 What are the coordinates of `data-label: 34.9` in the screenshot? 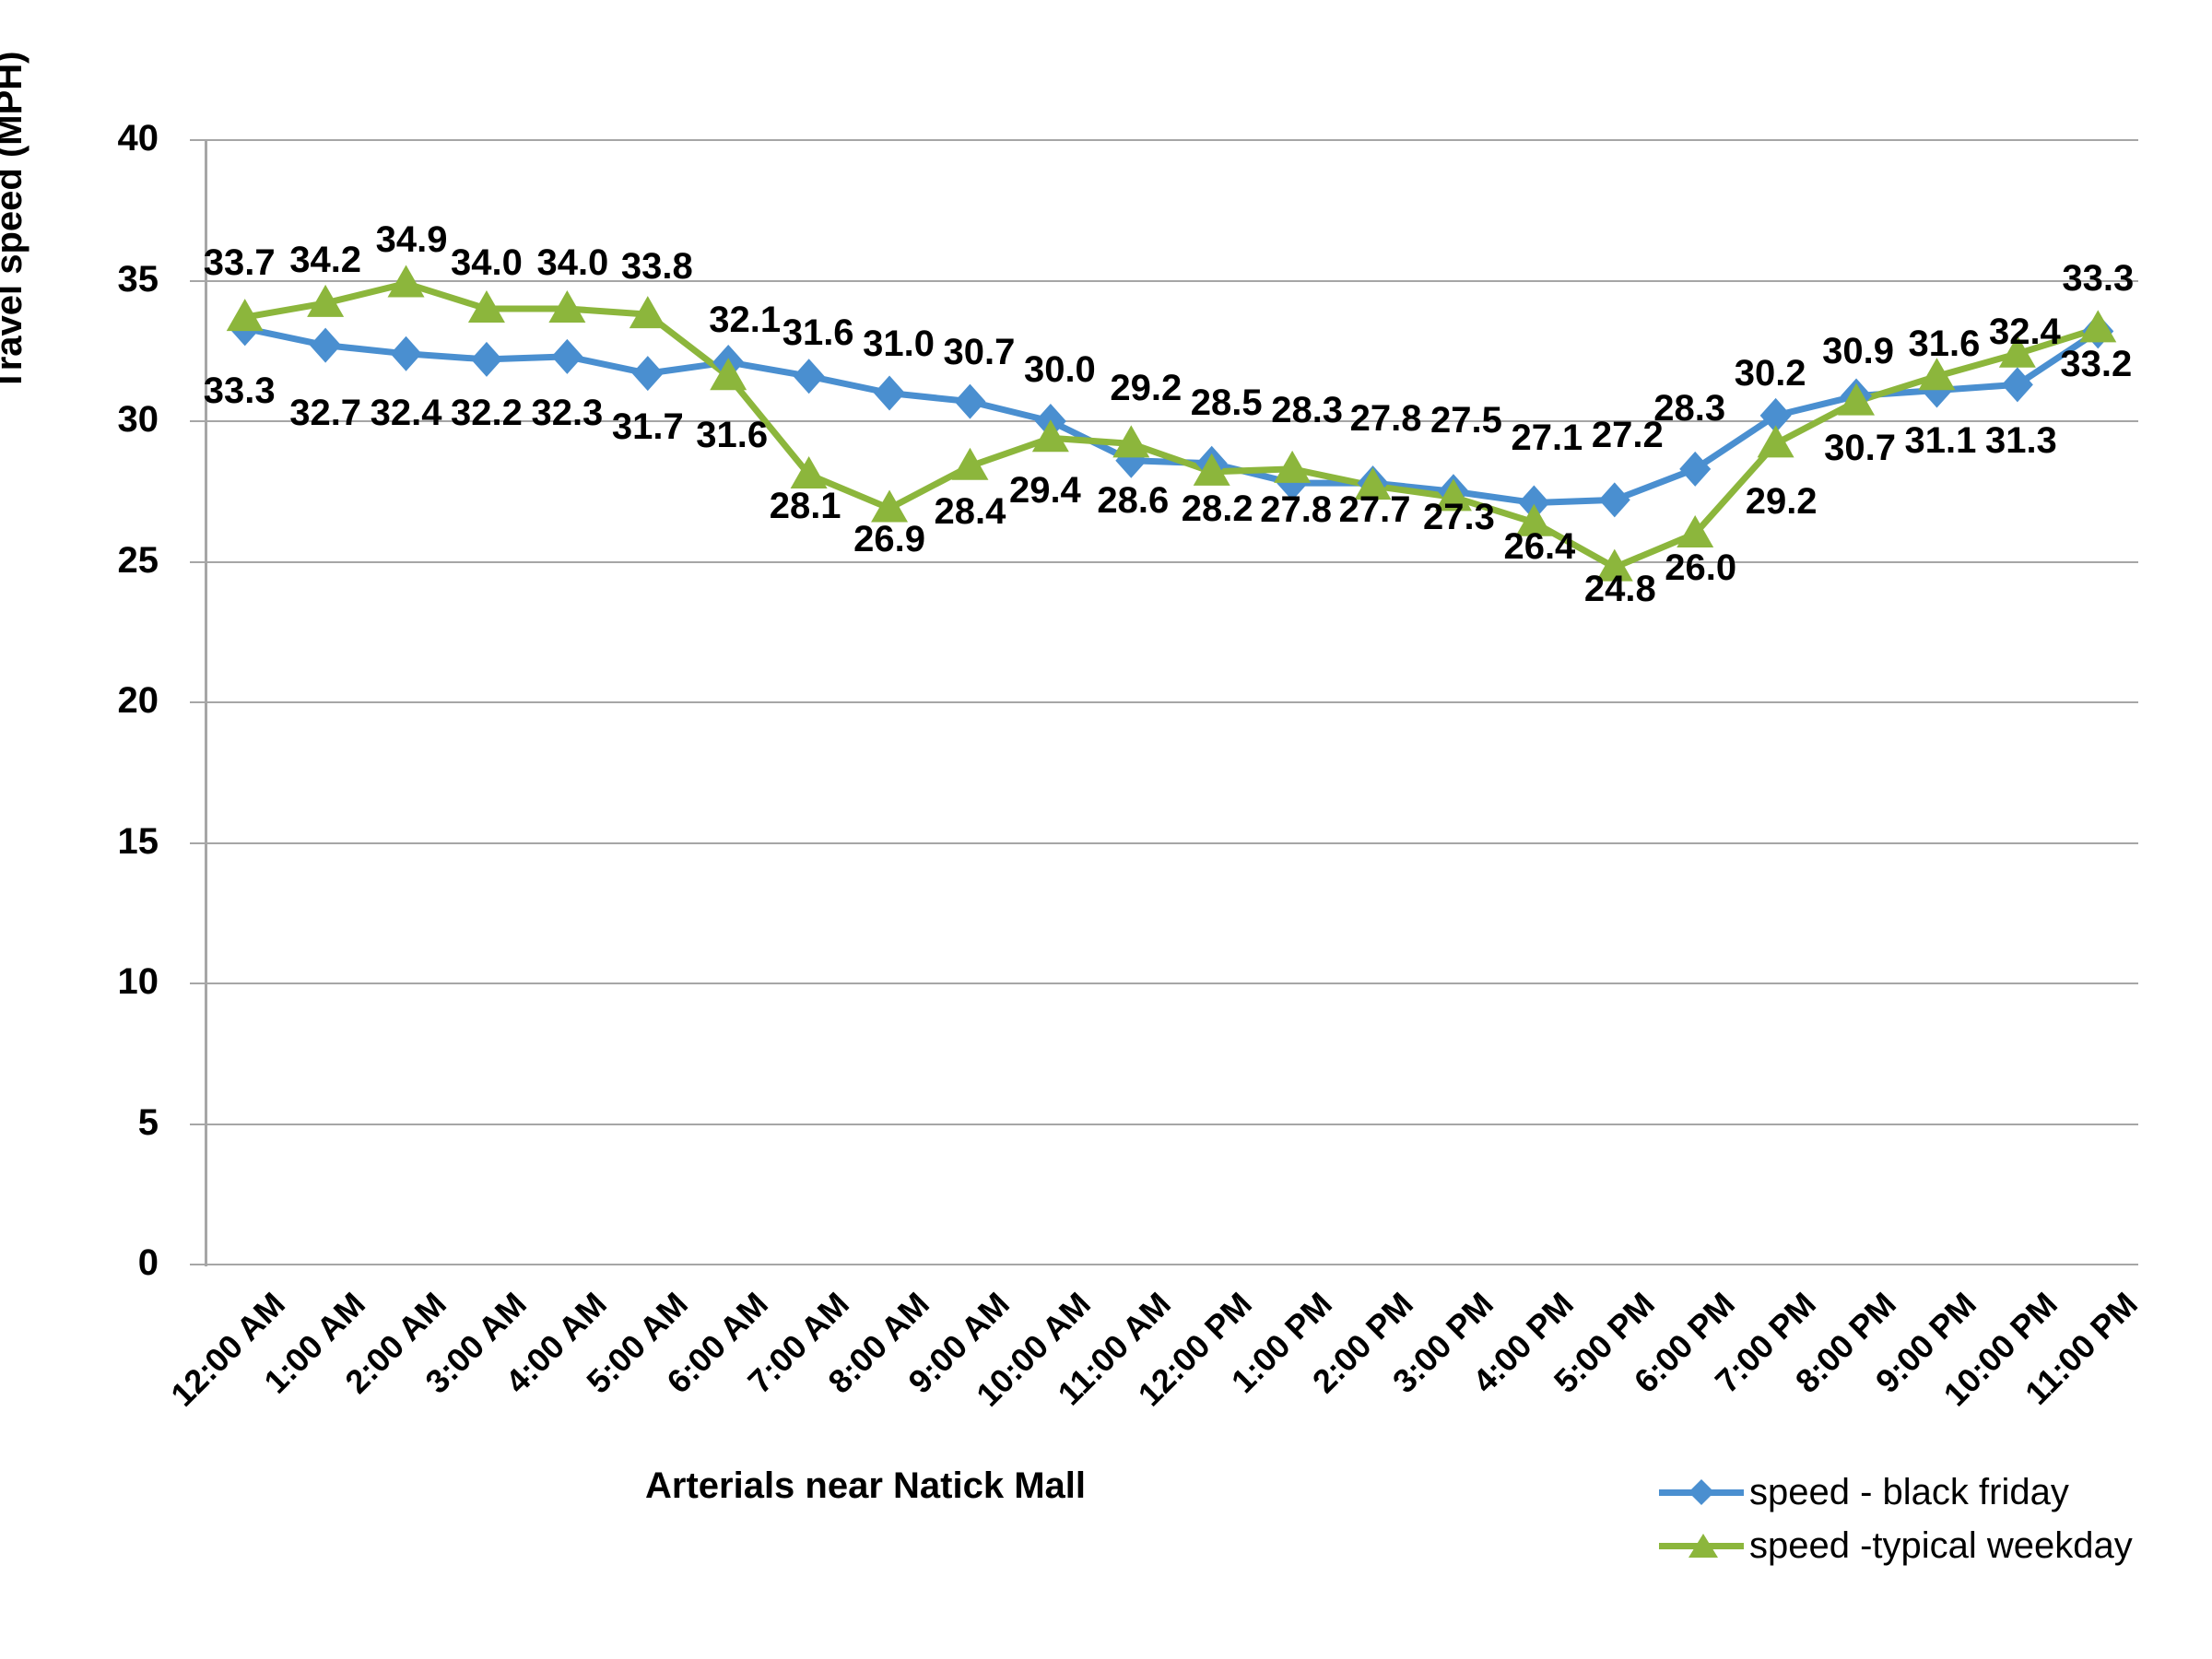 It's located at (411, 240).